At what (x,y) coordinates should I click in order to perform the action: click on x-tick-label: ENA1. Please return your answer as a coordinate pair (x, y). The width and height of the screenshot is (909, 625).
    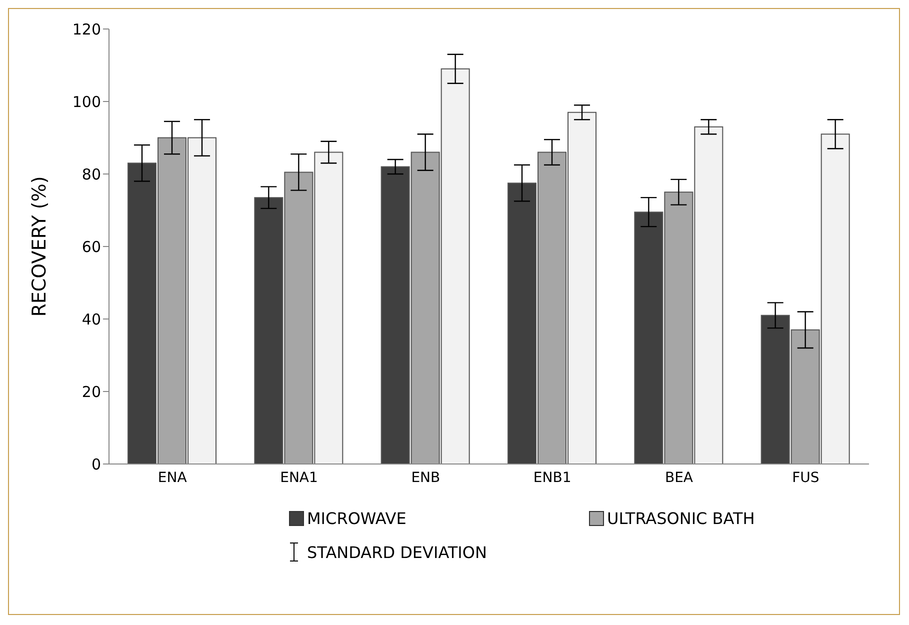
    Looking at the image, I should click on (299, 478).